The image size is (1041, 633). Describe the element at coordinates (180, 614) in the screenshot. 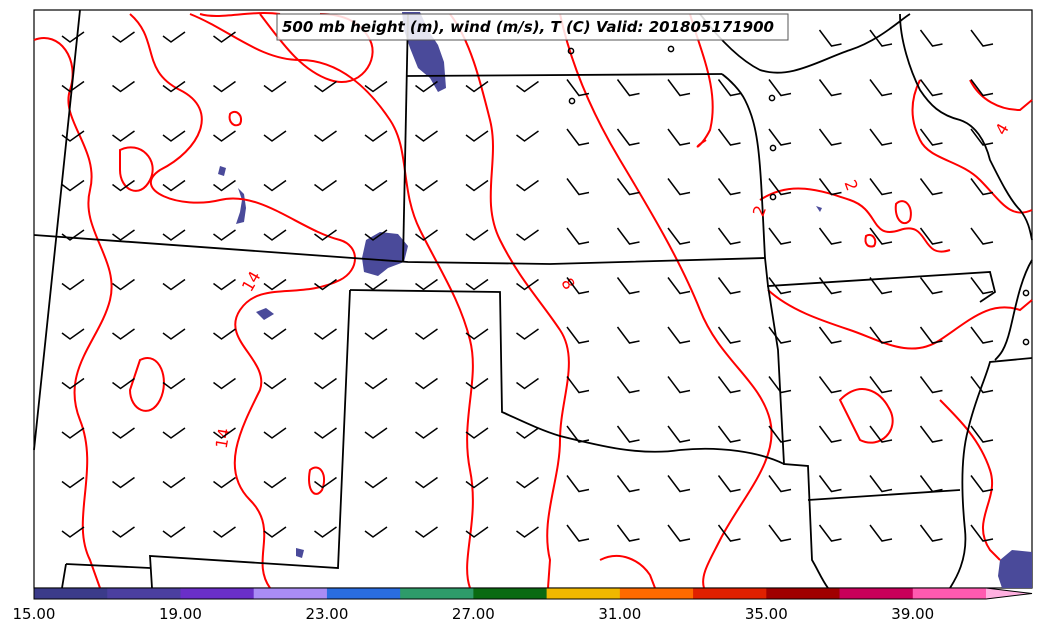

I see `colorbar-tick-label: 19.00` at that location.